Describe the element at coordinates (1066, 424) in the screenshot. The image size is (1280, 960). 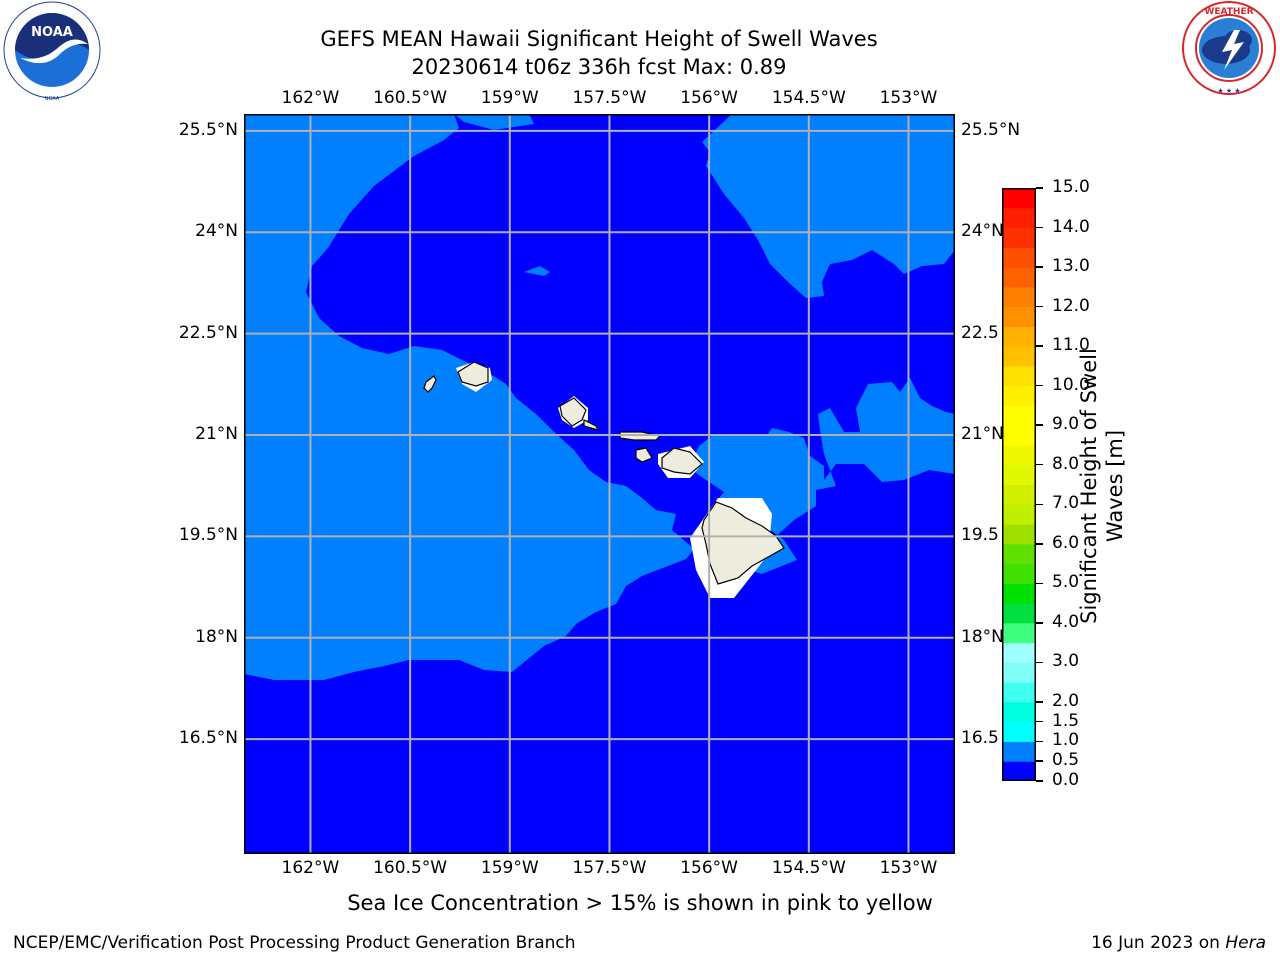
I see `colorbar-tick-label: 9.0` at that location.